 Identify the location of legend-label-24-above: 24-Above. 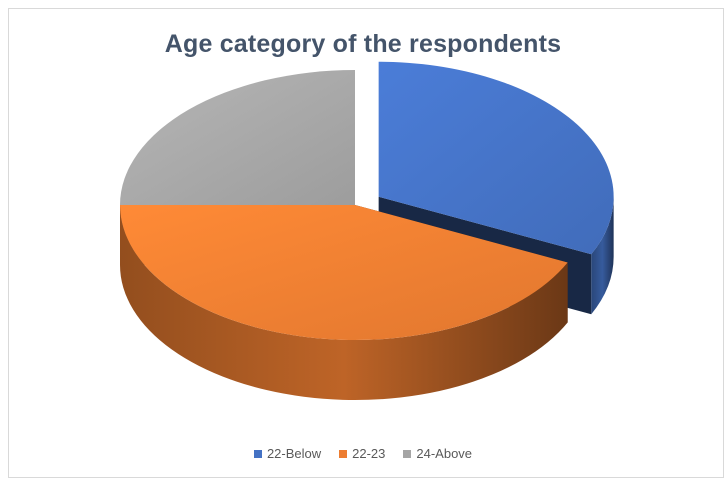
(444, 453).